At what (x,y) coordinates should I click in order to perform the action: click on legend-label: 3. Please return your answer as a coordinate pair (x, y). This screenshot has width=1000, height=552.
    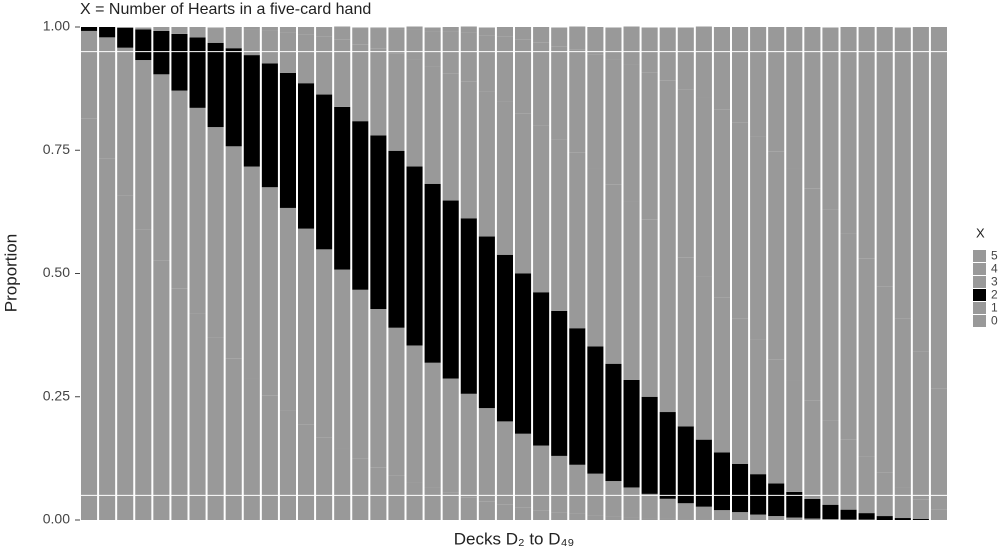
    Looking at the image, I should click on (994, 282).